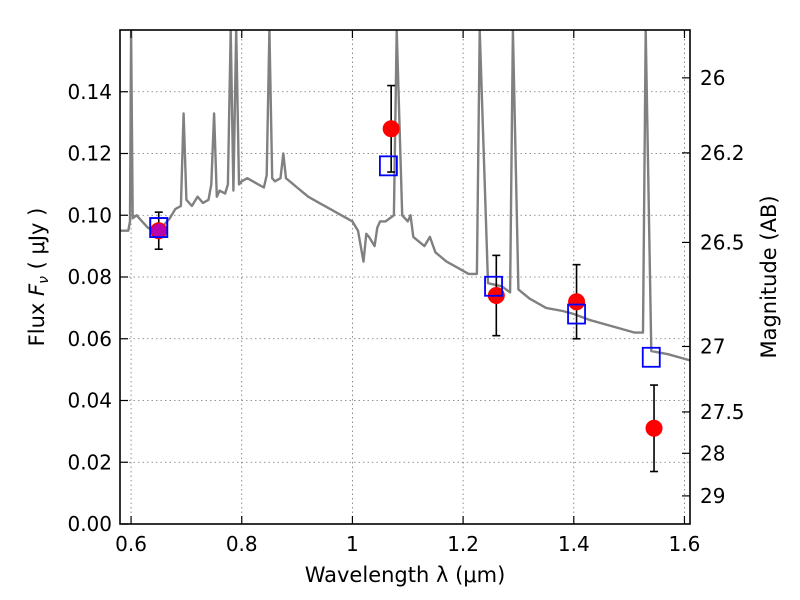  I want to click on y2-tick-label: 26.5, so click(722, 242).